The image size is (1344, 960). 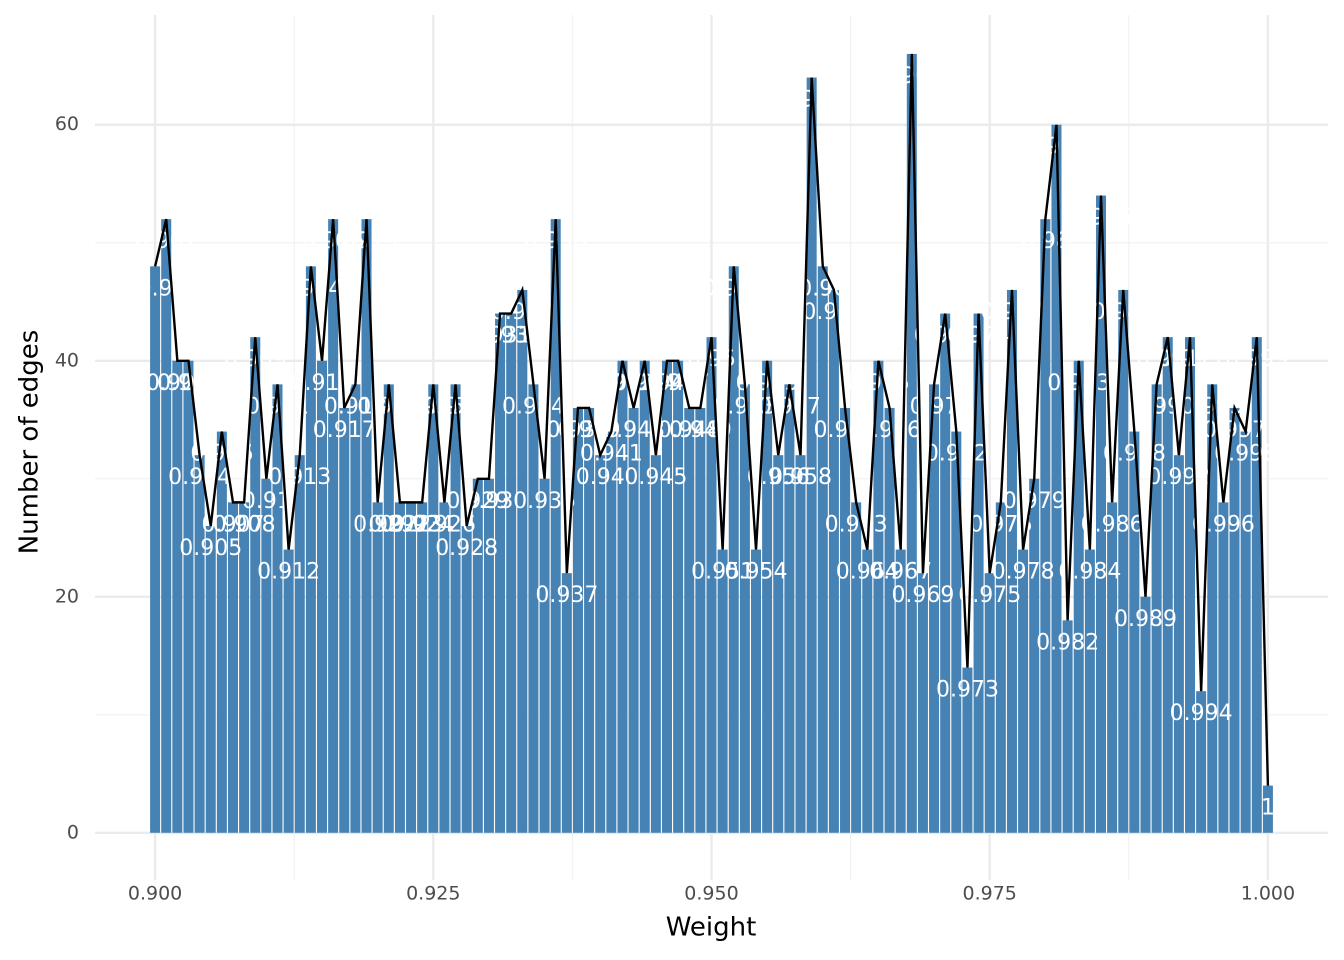 What do you see at coordinates (244, 524) in the screenshot?
I see `bar-label: 0.908` at bounding box center [244, 524].